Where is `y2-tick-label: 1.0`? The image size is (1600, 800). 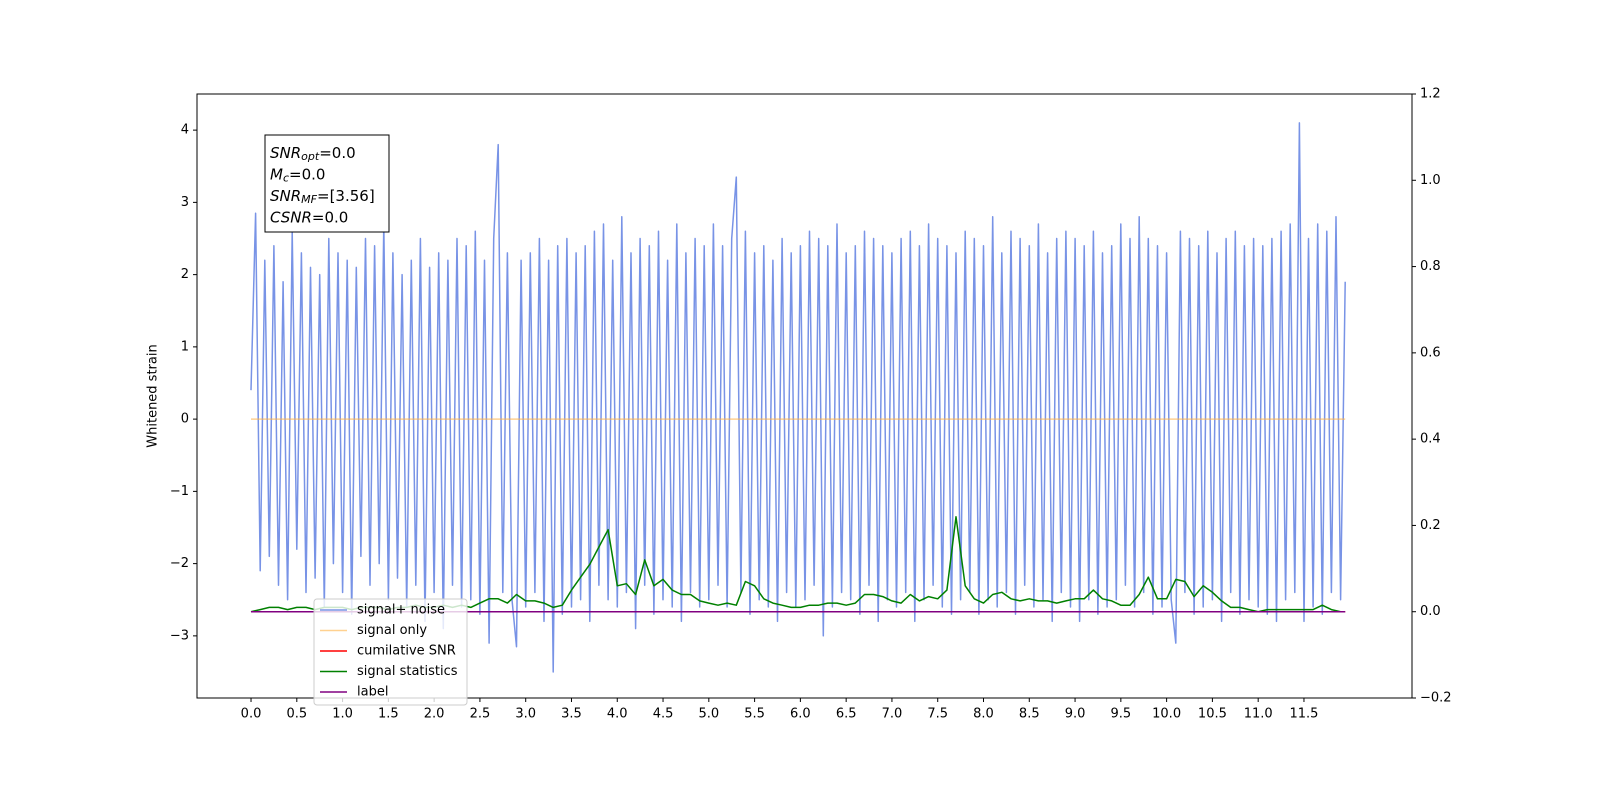 y2-tick-label: 1.0 is located at coordinates (1430, 180).